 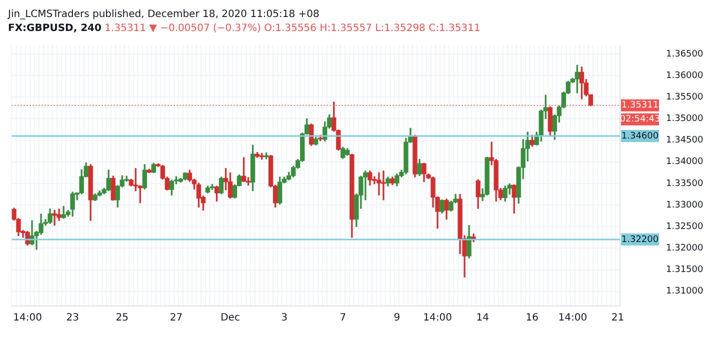 What do you see at coordinates (685, 141) in the screenshot?
I see `y-tick-label: 1.34500` at bounding box center [685, 141].